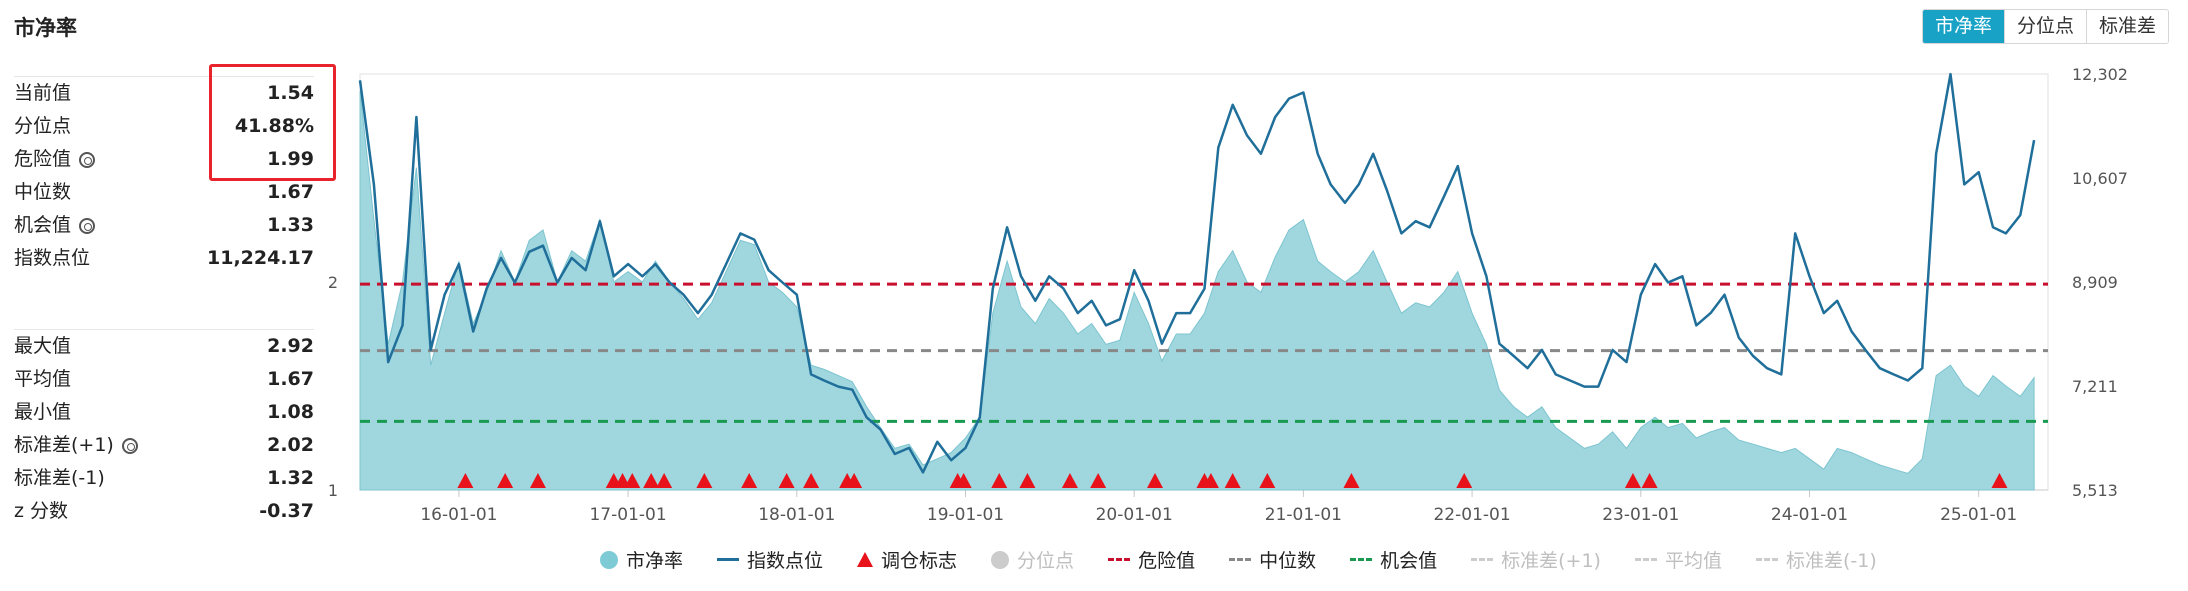  I want to click on stat-label: 平均值, so click(43, 379).